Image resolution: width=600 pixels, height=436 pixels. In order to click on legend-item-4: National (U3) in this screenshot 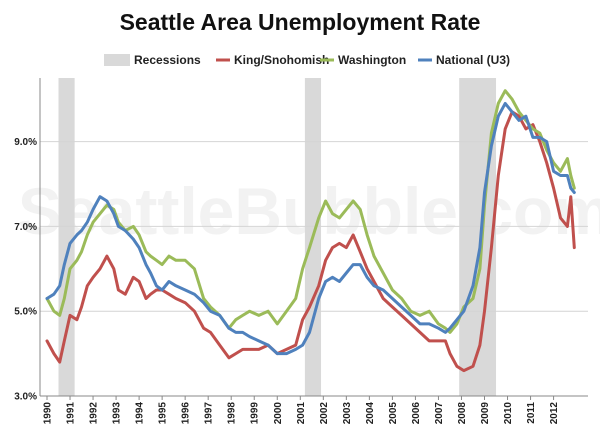, I will do `click(464, 60)`.